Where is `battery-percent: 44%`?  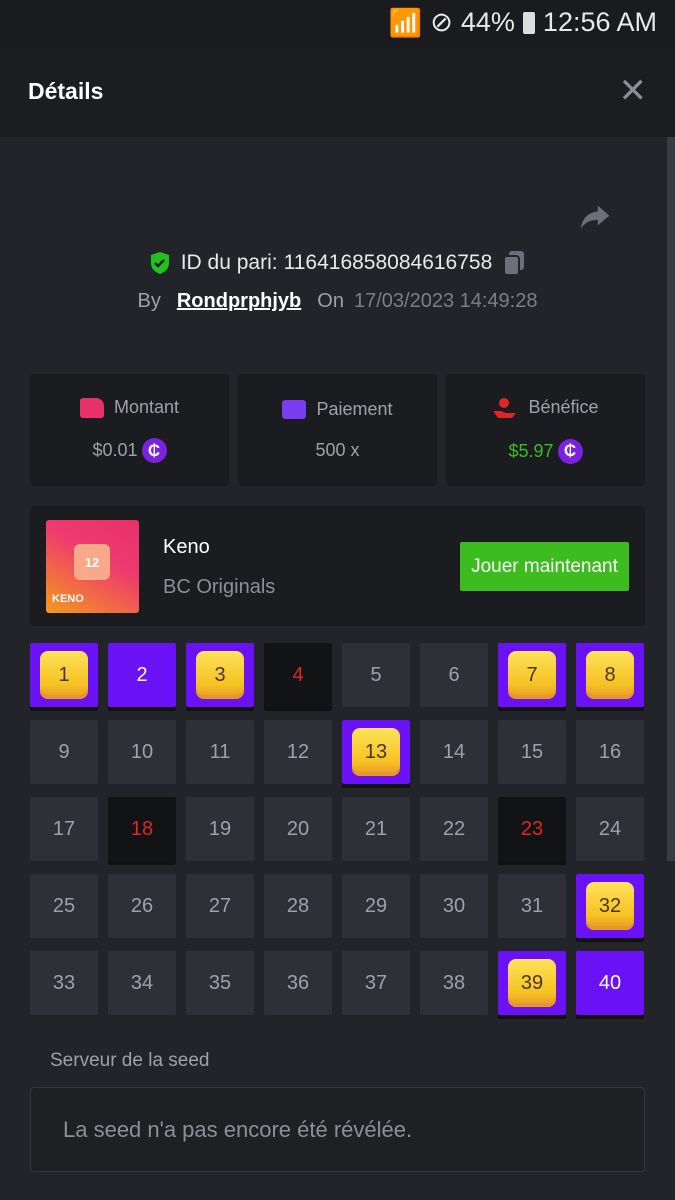
battery-percent: 44% is located at coordinates (487, 22).